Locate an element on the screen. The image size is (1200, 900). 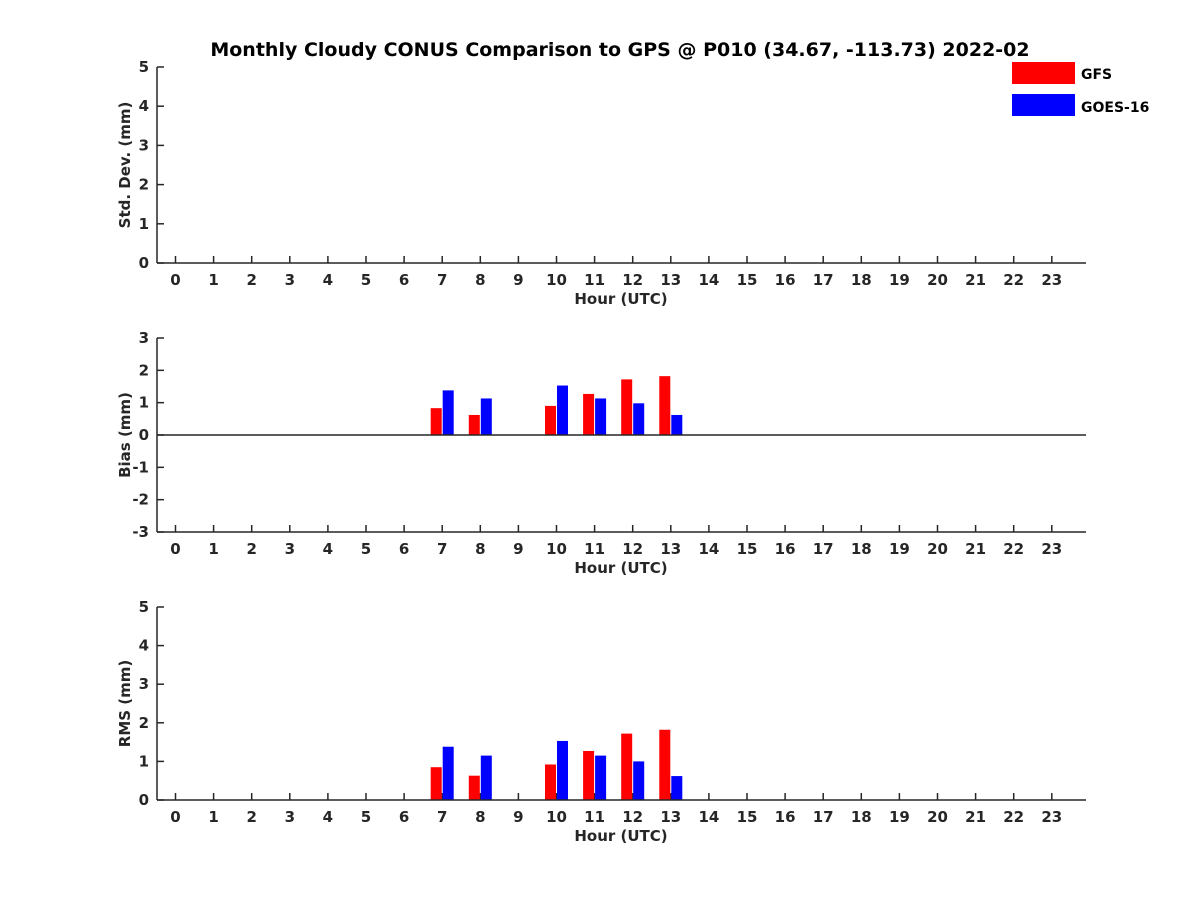
y-axis-title: Bias (mm) is located at coordinates (125, 435).